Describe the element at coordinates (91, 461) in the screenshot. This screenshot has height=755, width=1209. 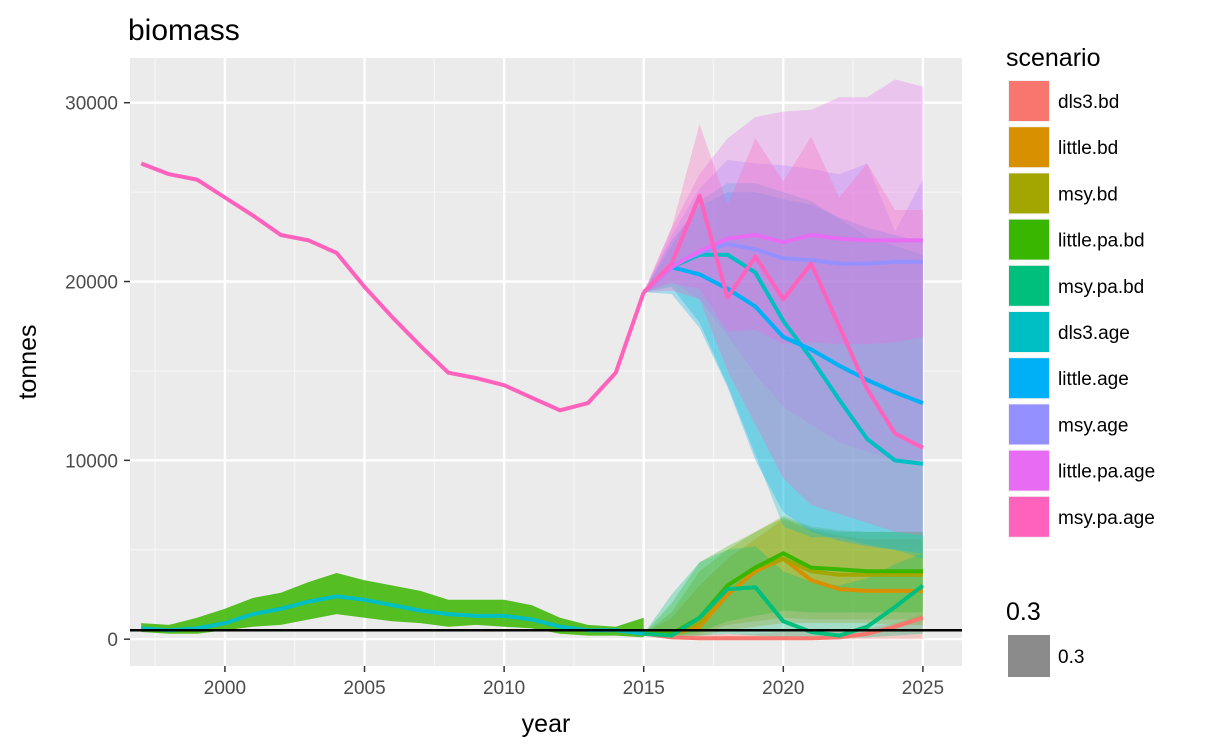
I see `y-tick-label: 10000` at that location.